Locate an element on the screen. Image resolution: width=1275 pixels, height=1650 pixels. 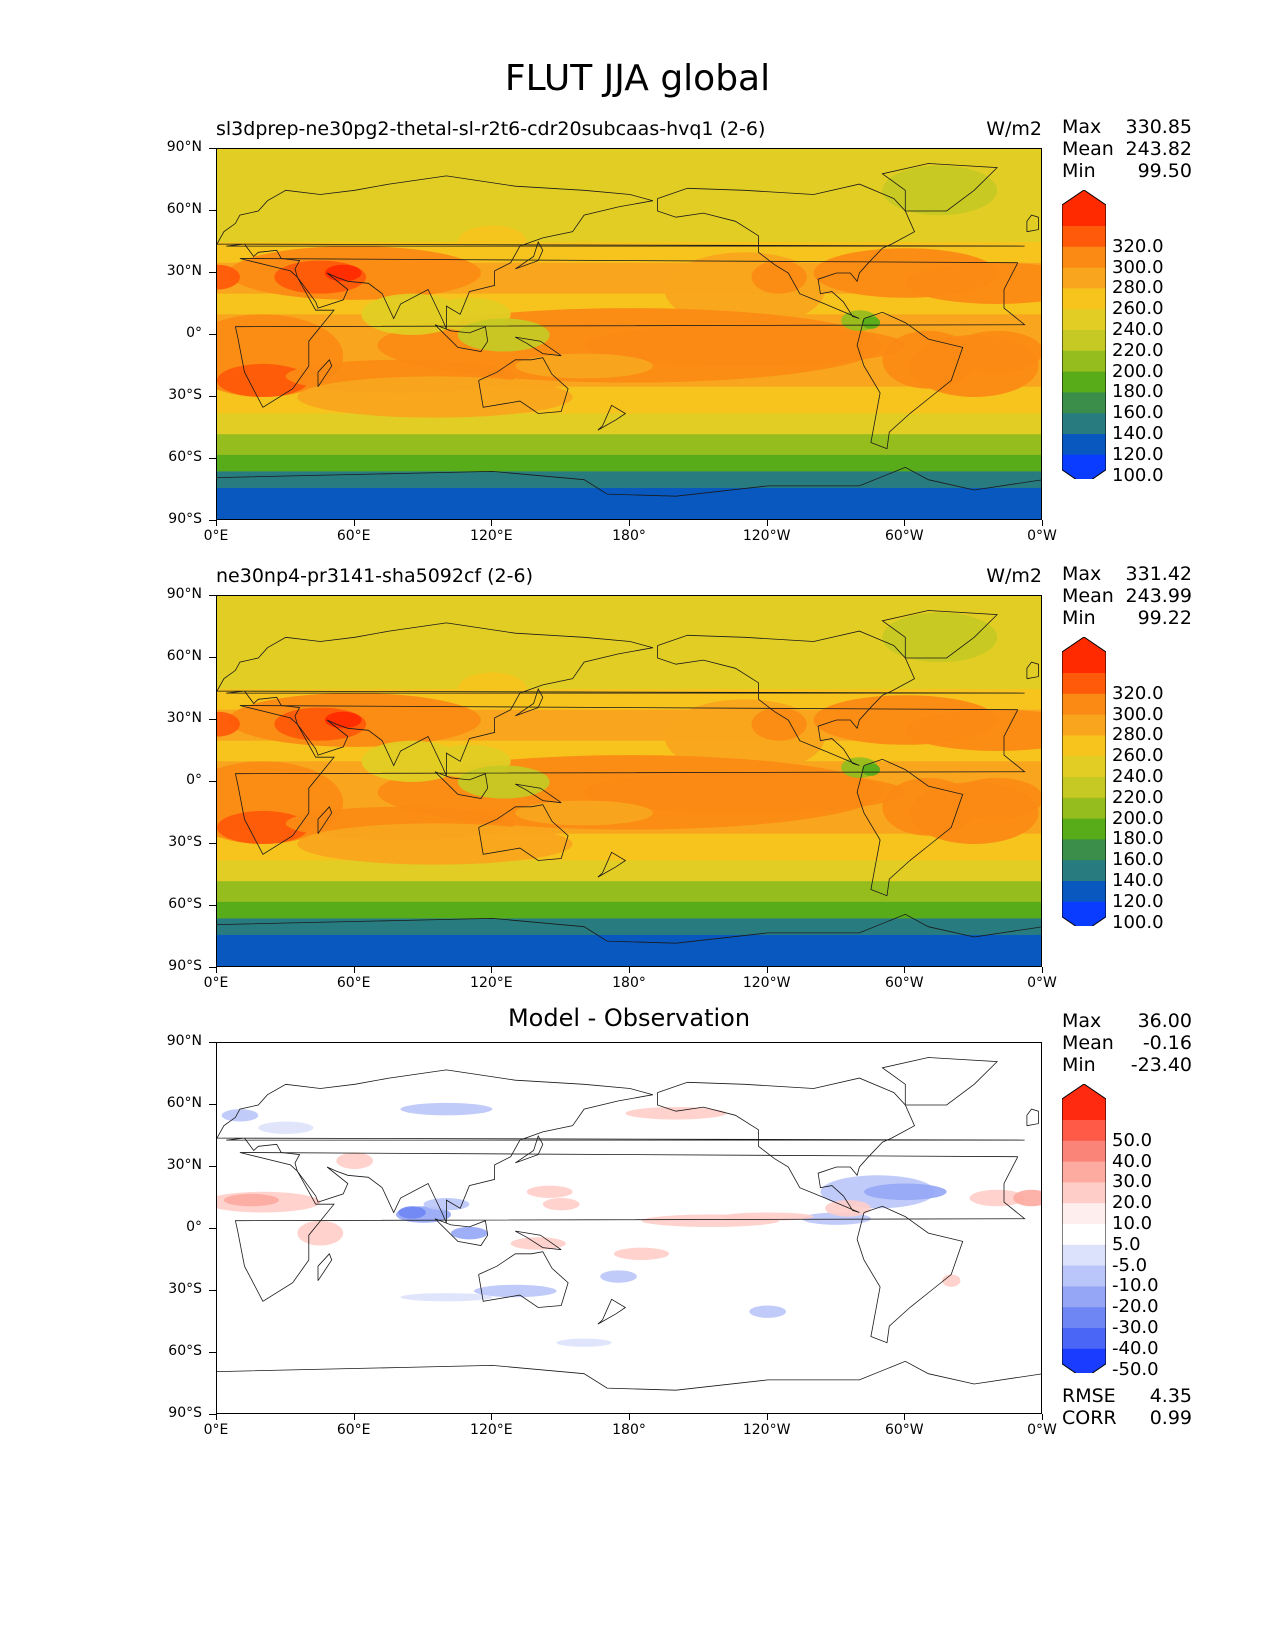
colorbar-tick-label: 5.0 is located at coordinates (1126, 1244).